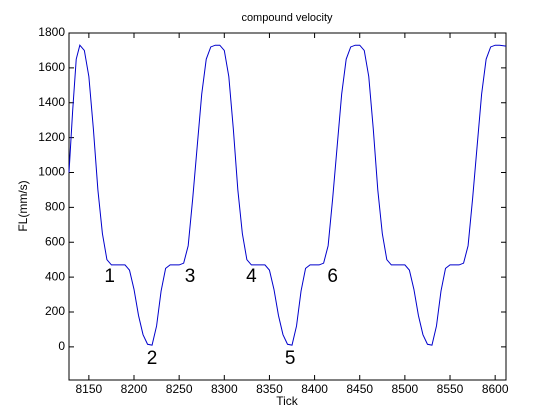 The height and width of the screenshot is (420, 560). What do you see at coordinates (51, 137) in the screenshot?
I see `y-tick-label: 1200` at bounding box center [51, 137].